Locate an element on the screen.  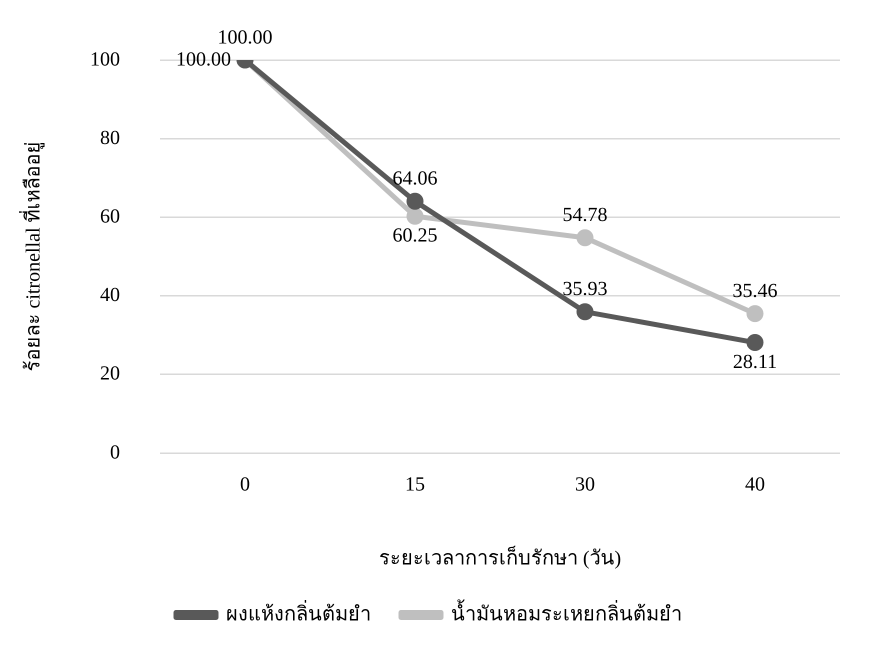
y-tick-label: 80 is located at coordinates (110, 137).